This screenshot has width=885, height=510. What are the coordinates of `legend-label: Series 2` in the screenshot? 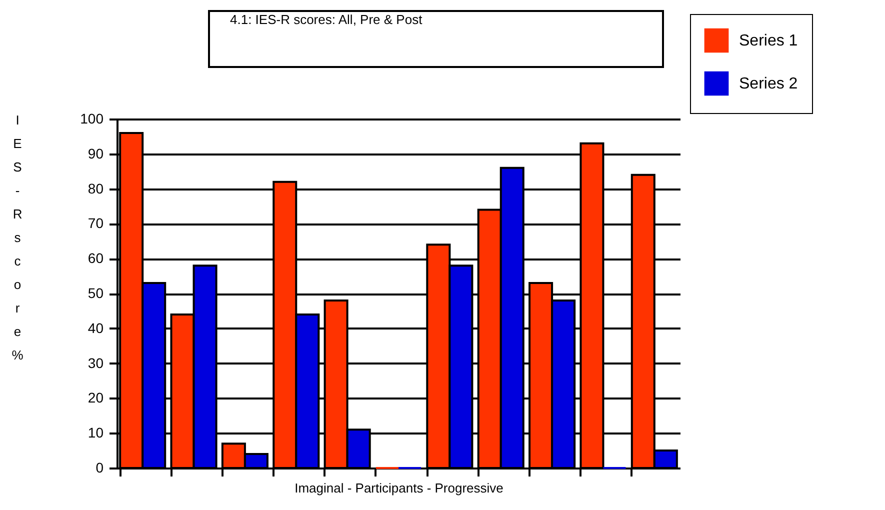 It's located at (768, 84).